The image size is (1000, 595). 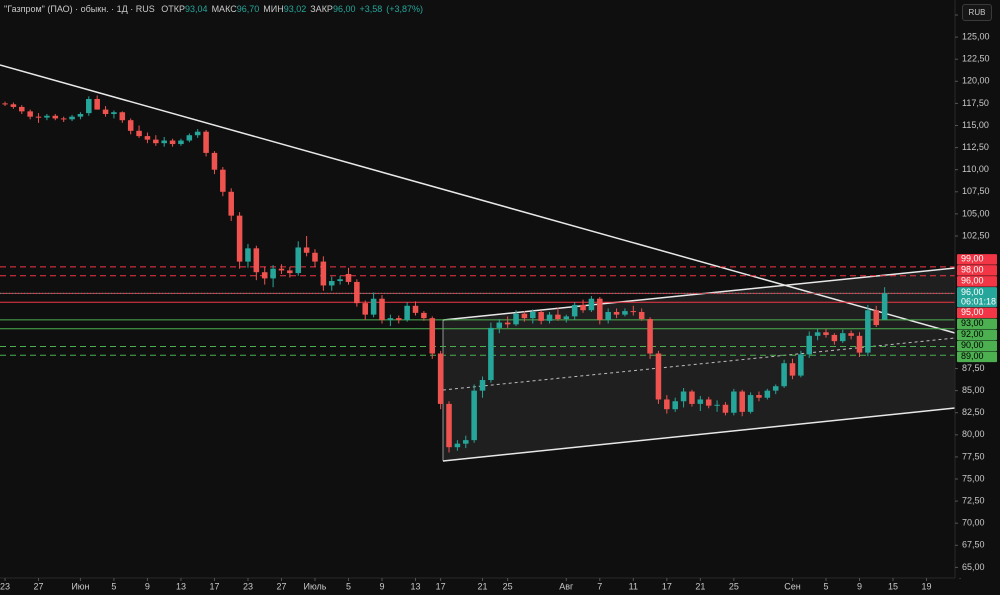 What do you see at coordinates (975, 125) in the screenshot?
I see `y-tick-label: 115,00` at bounding box center [975, 125].